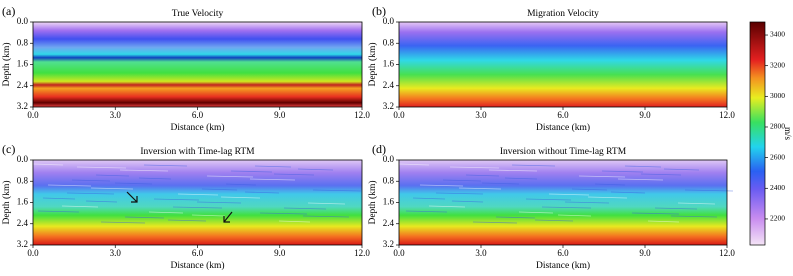  Describe the element at coordinates (777, 156) in the screenshot. I see `colorbar-tick-label: 2600` at that location.